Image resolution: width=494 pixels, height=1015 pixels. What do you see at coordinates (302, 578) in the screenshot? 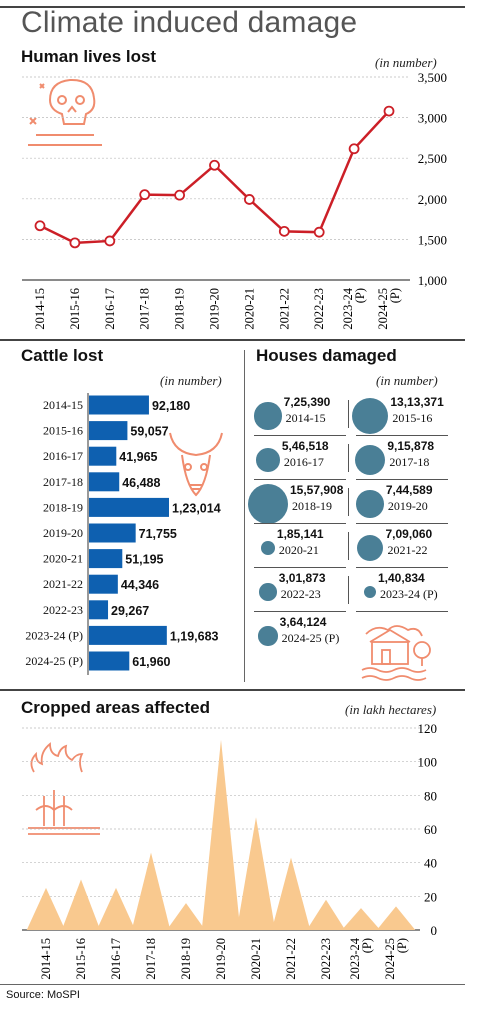
I see `houses-value-label: 3,01,873` at bounding box center [302, 578].